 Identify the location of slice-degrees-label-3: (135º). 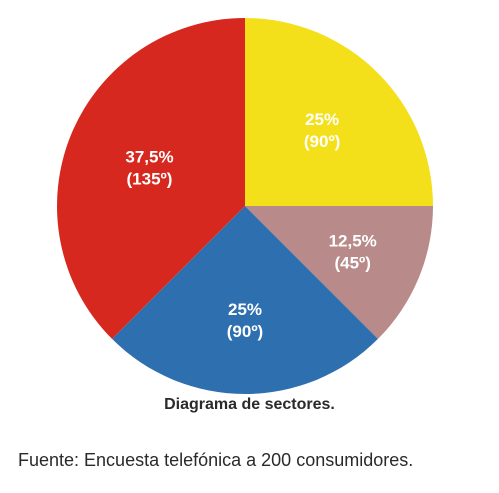
(150, 178).